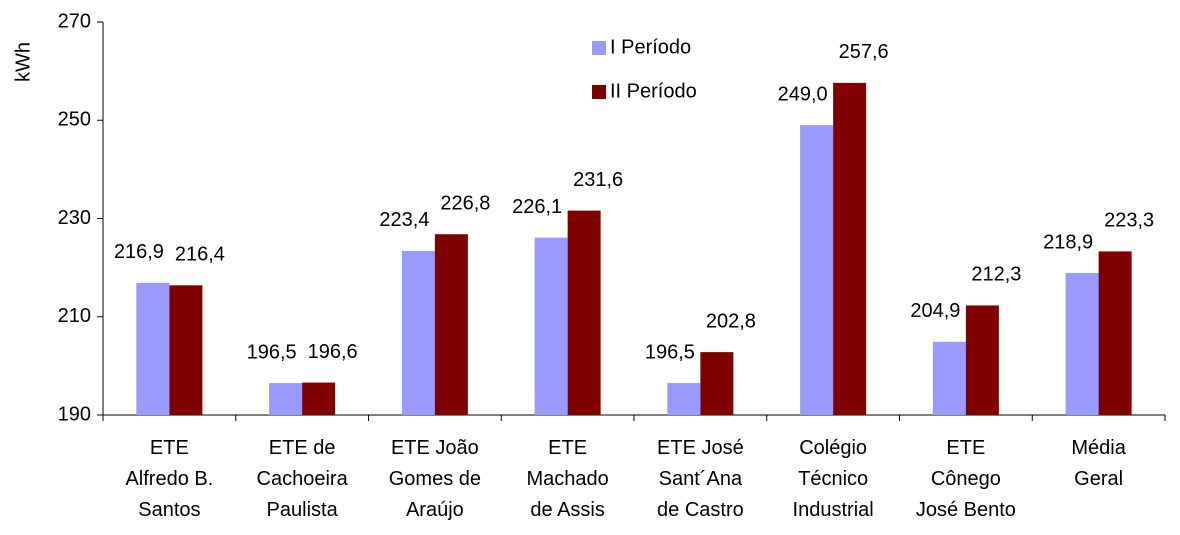  Describe the element at coordinates (700, 479) in the screenshot. I see `x-tick-label: ETE José Sant´Ana de Castro` at that location.